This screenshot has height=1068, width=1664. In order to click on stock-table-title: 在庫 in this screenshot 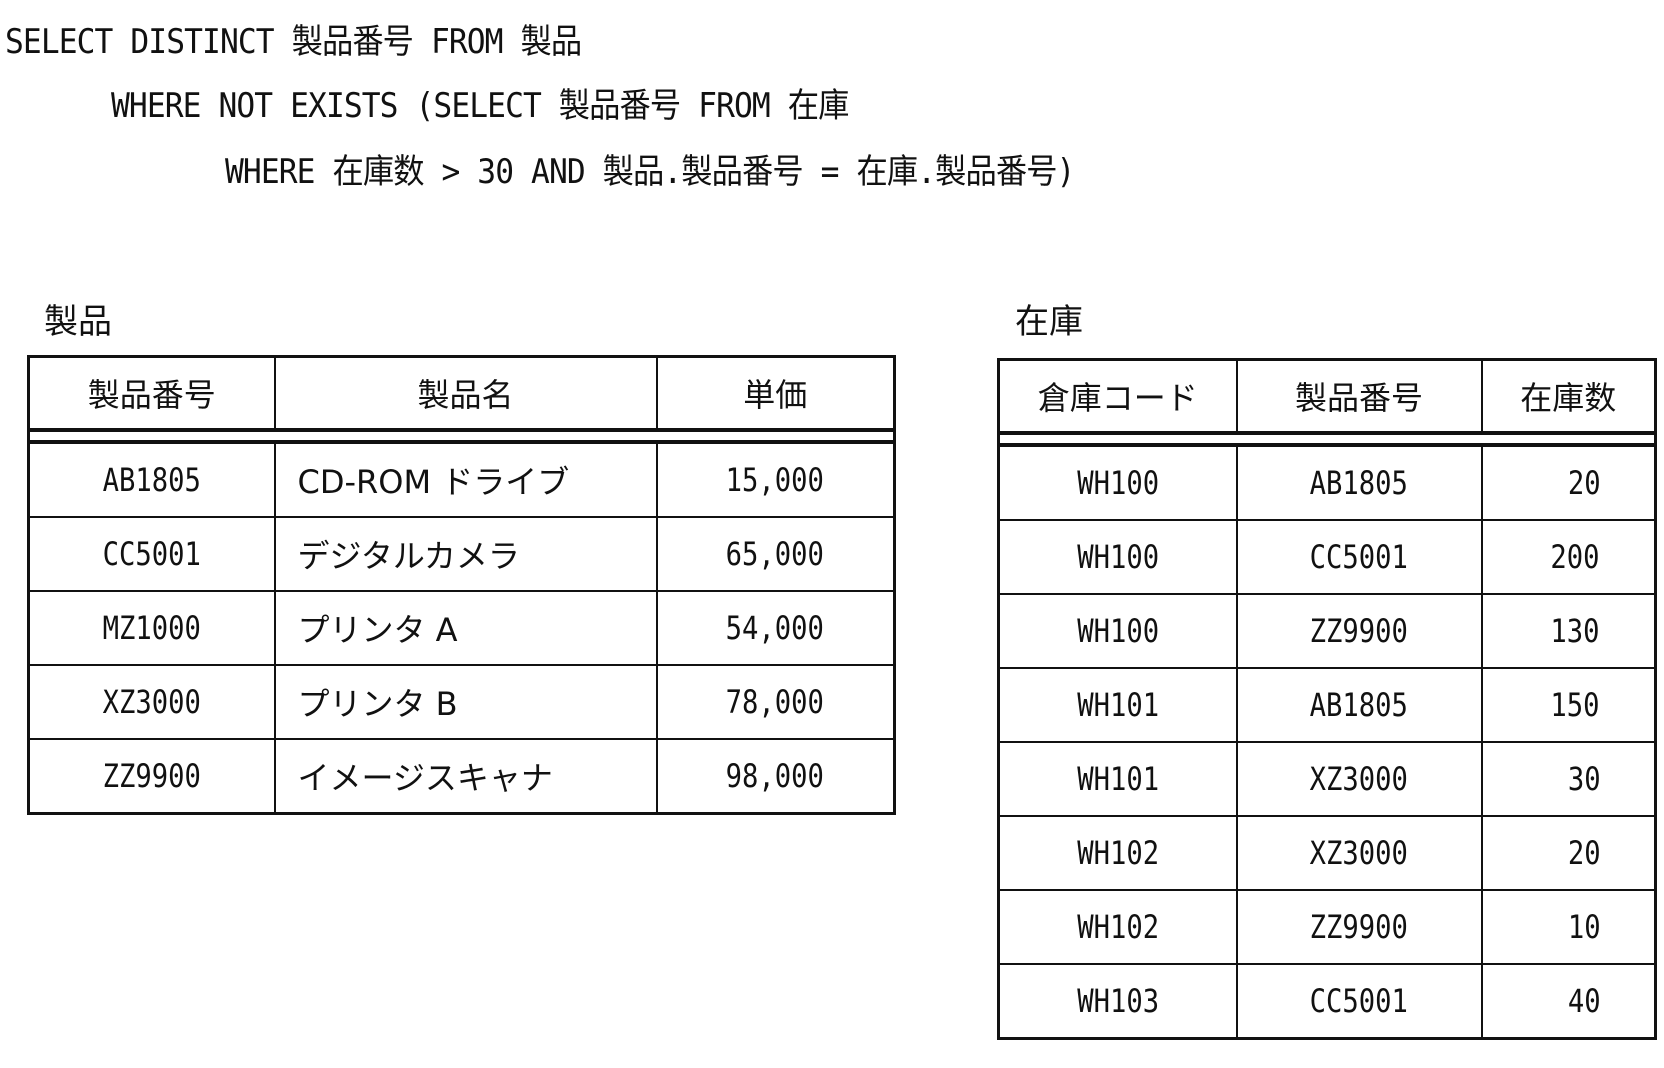, I will do `click(1049, 322)`.